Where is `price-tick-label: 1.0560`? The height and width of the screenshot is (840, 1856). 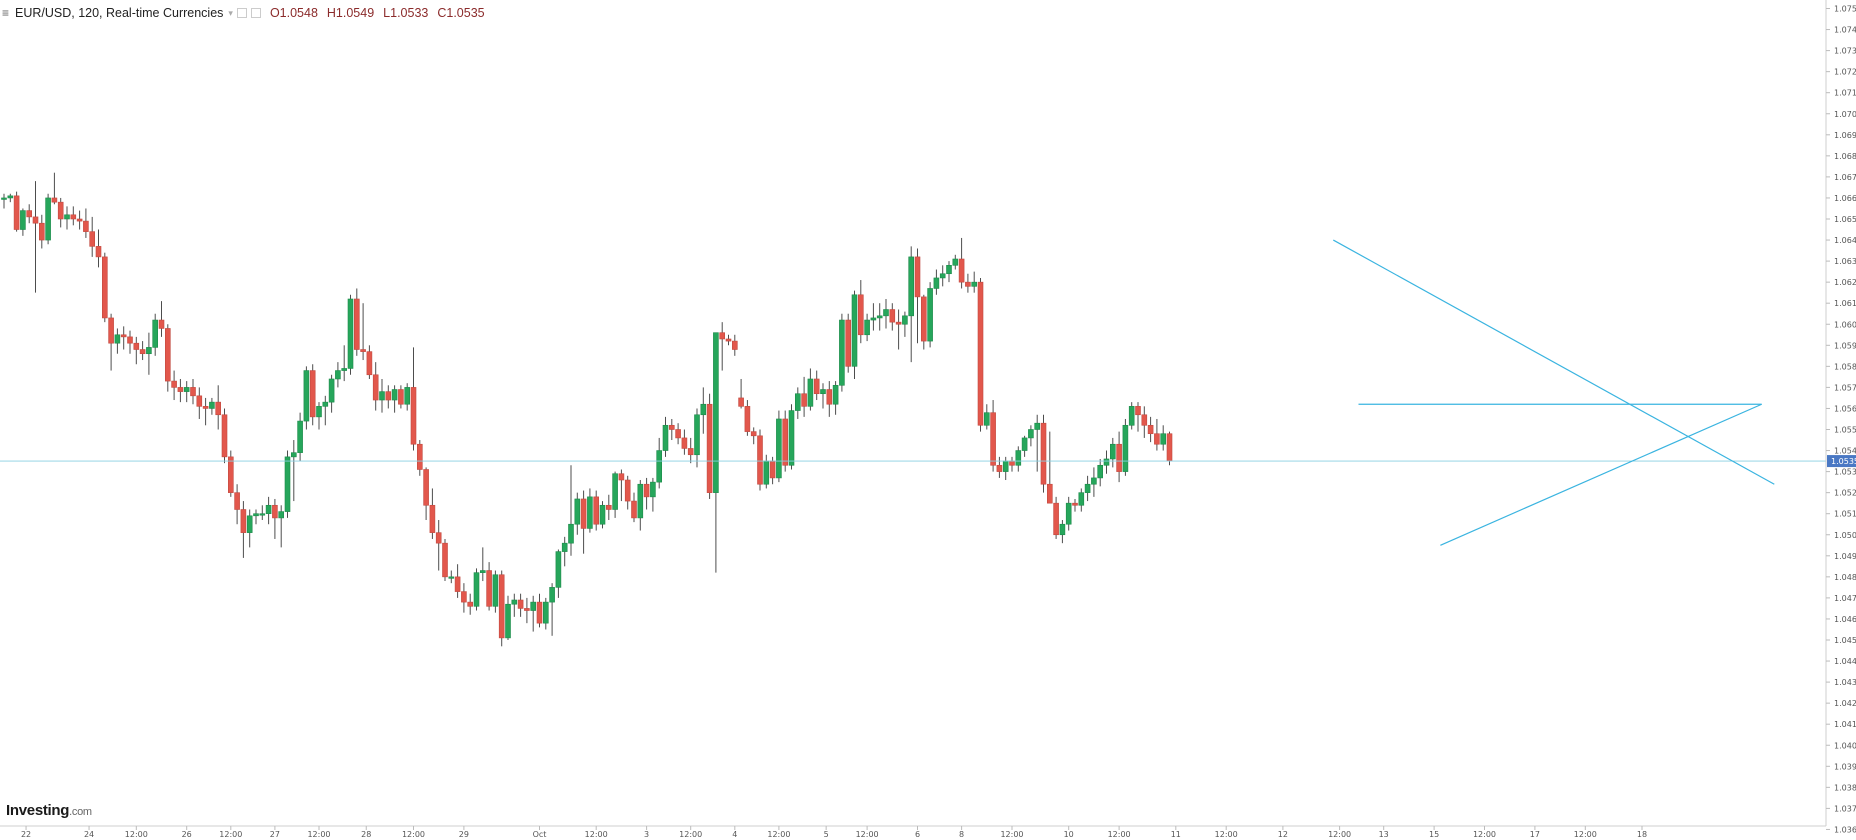
price-tick-label: 1.0560 is located at coordinates (1845, 408).